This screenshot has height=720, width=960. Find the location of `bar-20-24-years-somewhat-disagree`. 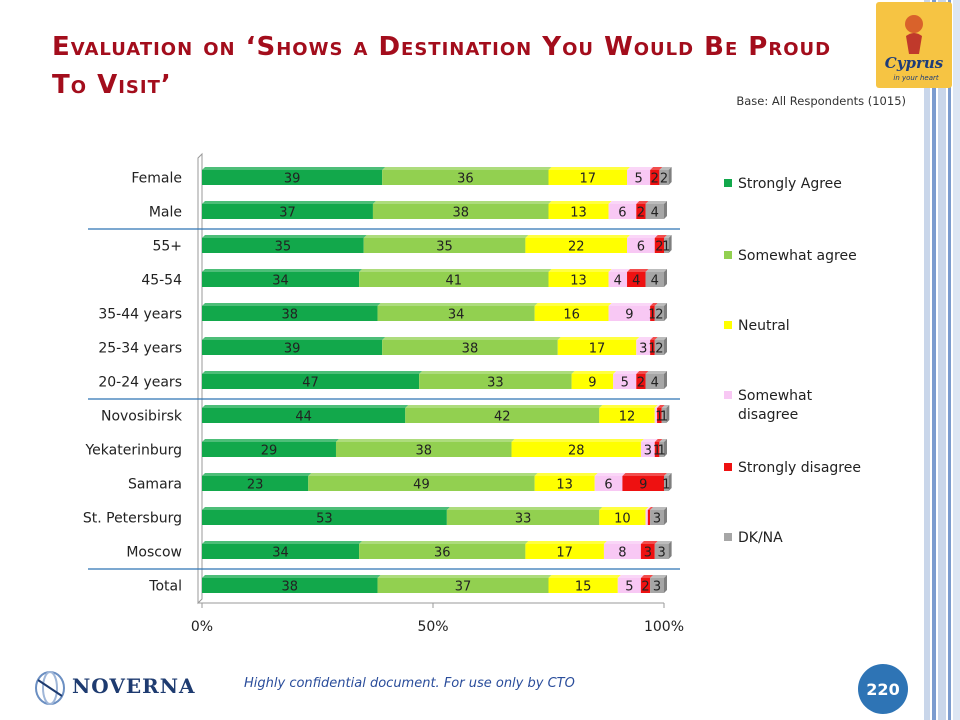

bar-20-24-years-somewhat-disagree is located at coordinates (625, 381).